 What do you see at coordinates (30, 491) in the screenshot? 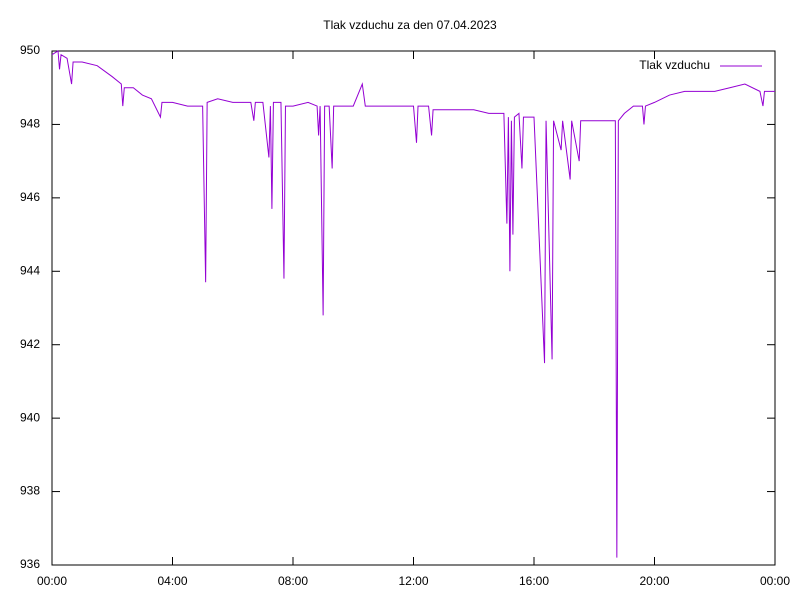
I see `y-tick-label: 938` at bounding box center [30, 491].